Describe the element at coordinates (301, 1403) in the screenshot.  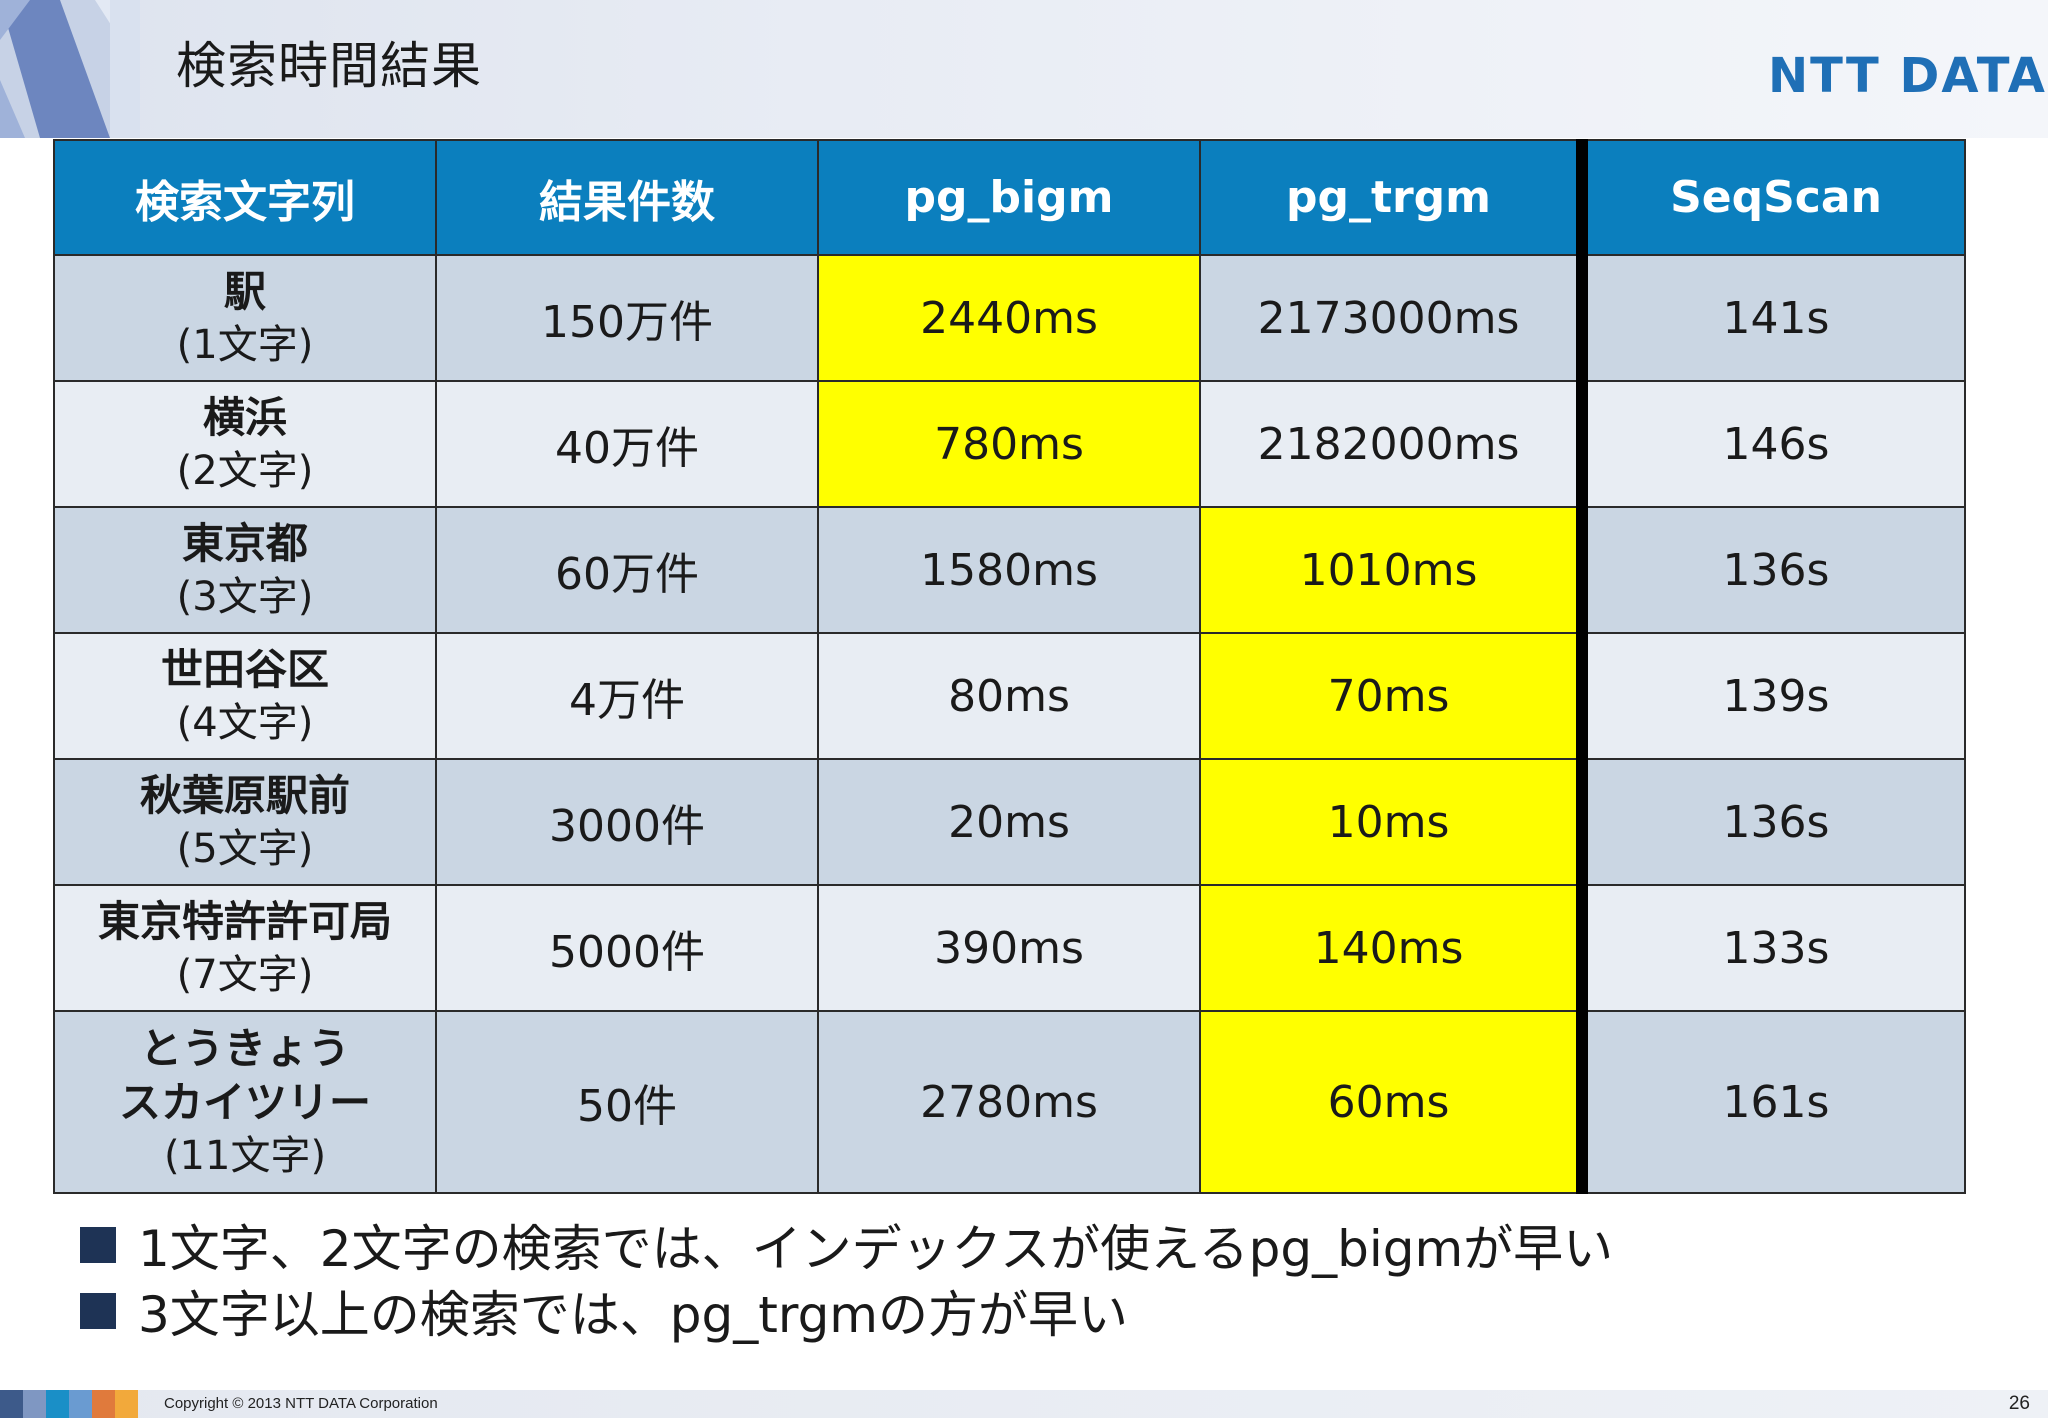
I see `copyright-text: Copyright © 2013 NTT DATA Corporation` at that location.